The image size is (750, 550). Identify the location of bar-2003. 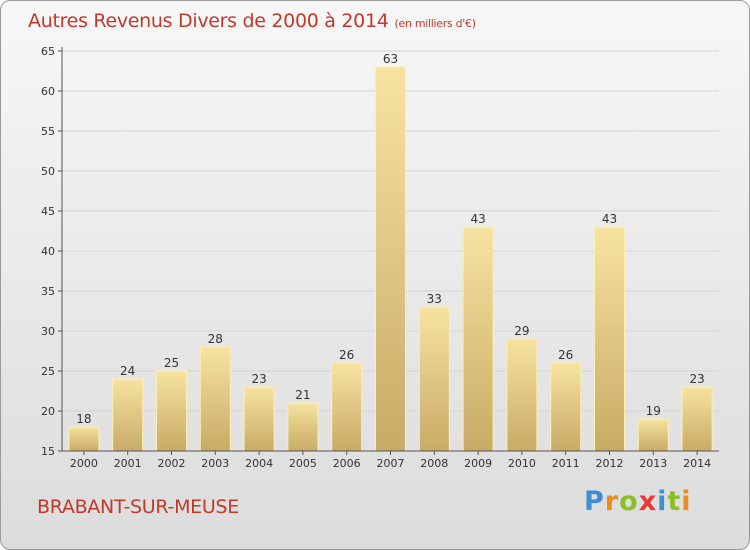
(215, 399).